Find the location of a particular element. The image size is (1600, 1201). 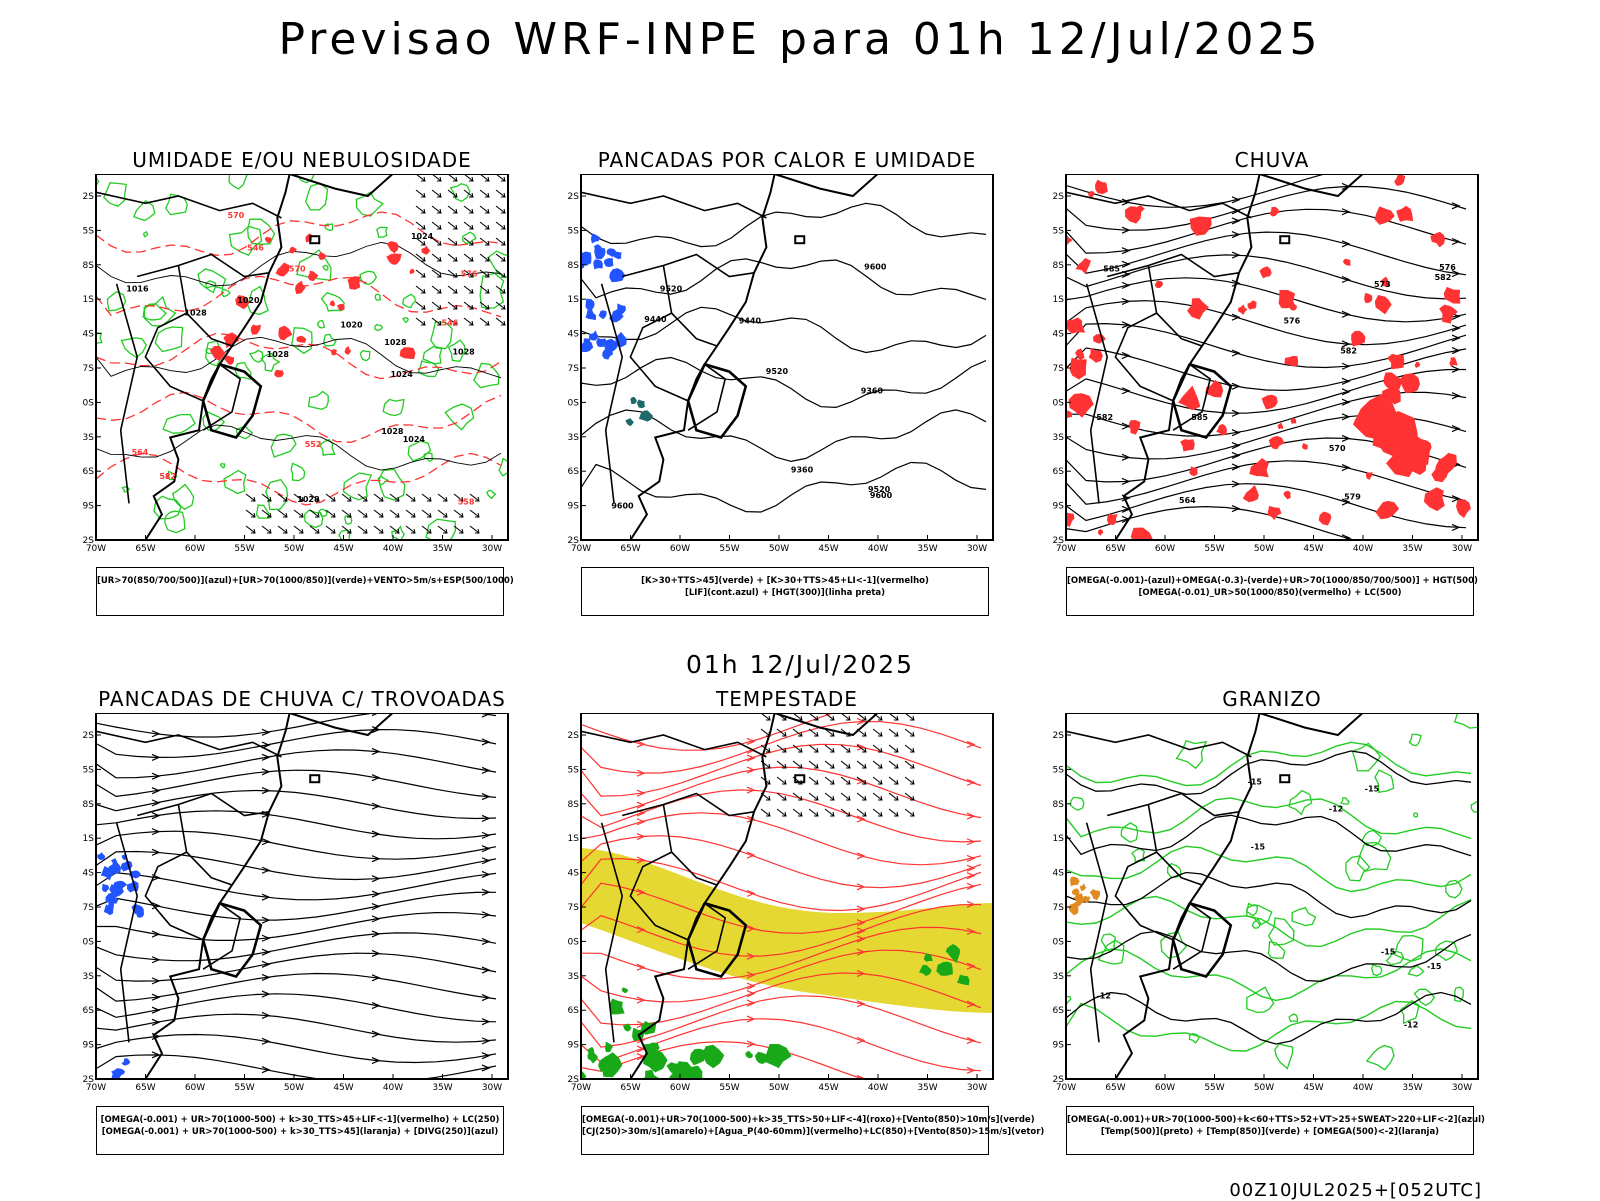

contour-label: 546 is located at coordinates (255, 247).